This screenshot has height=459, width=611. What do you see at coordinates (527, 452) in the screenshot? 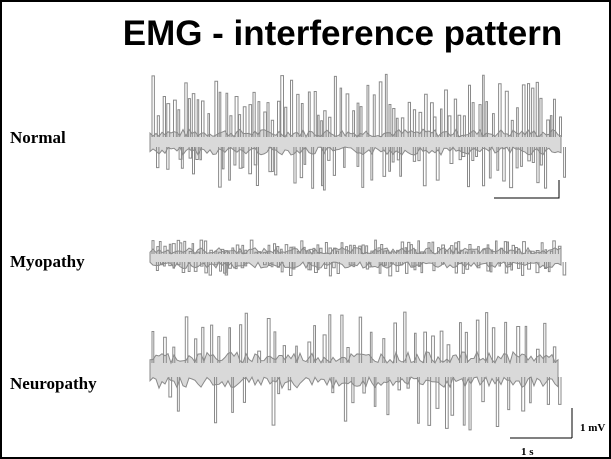
I see `scale-time-label: 1 s` at bounding box center [527, 452].